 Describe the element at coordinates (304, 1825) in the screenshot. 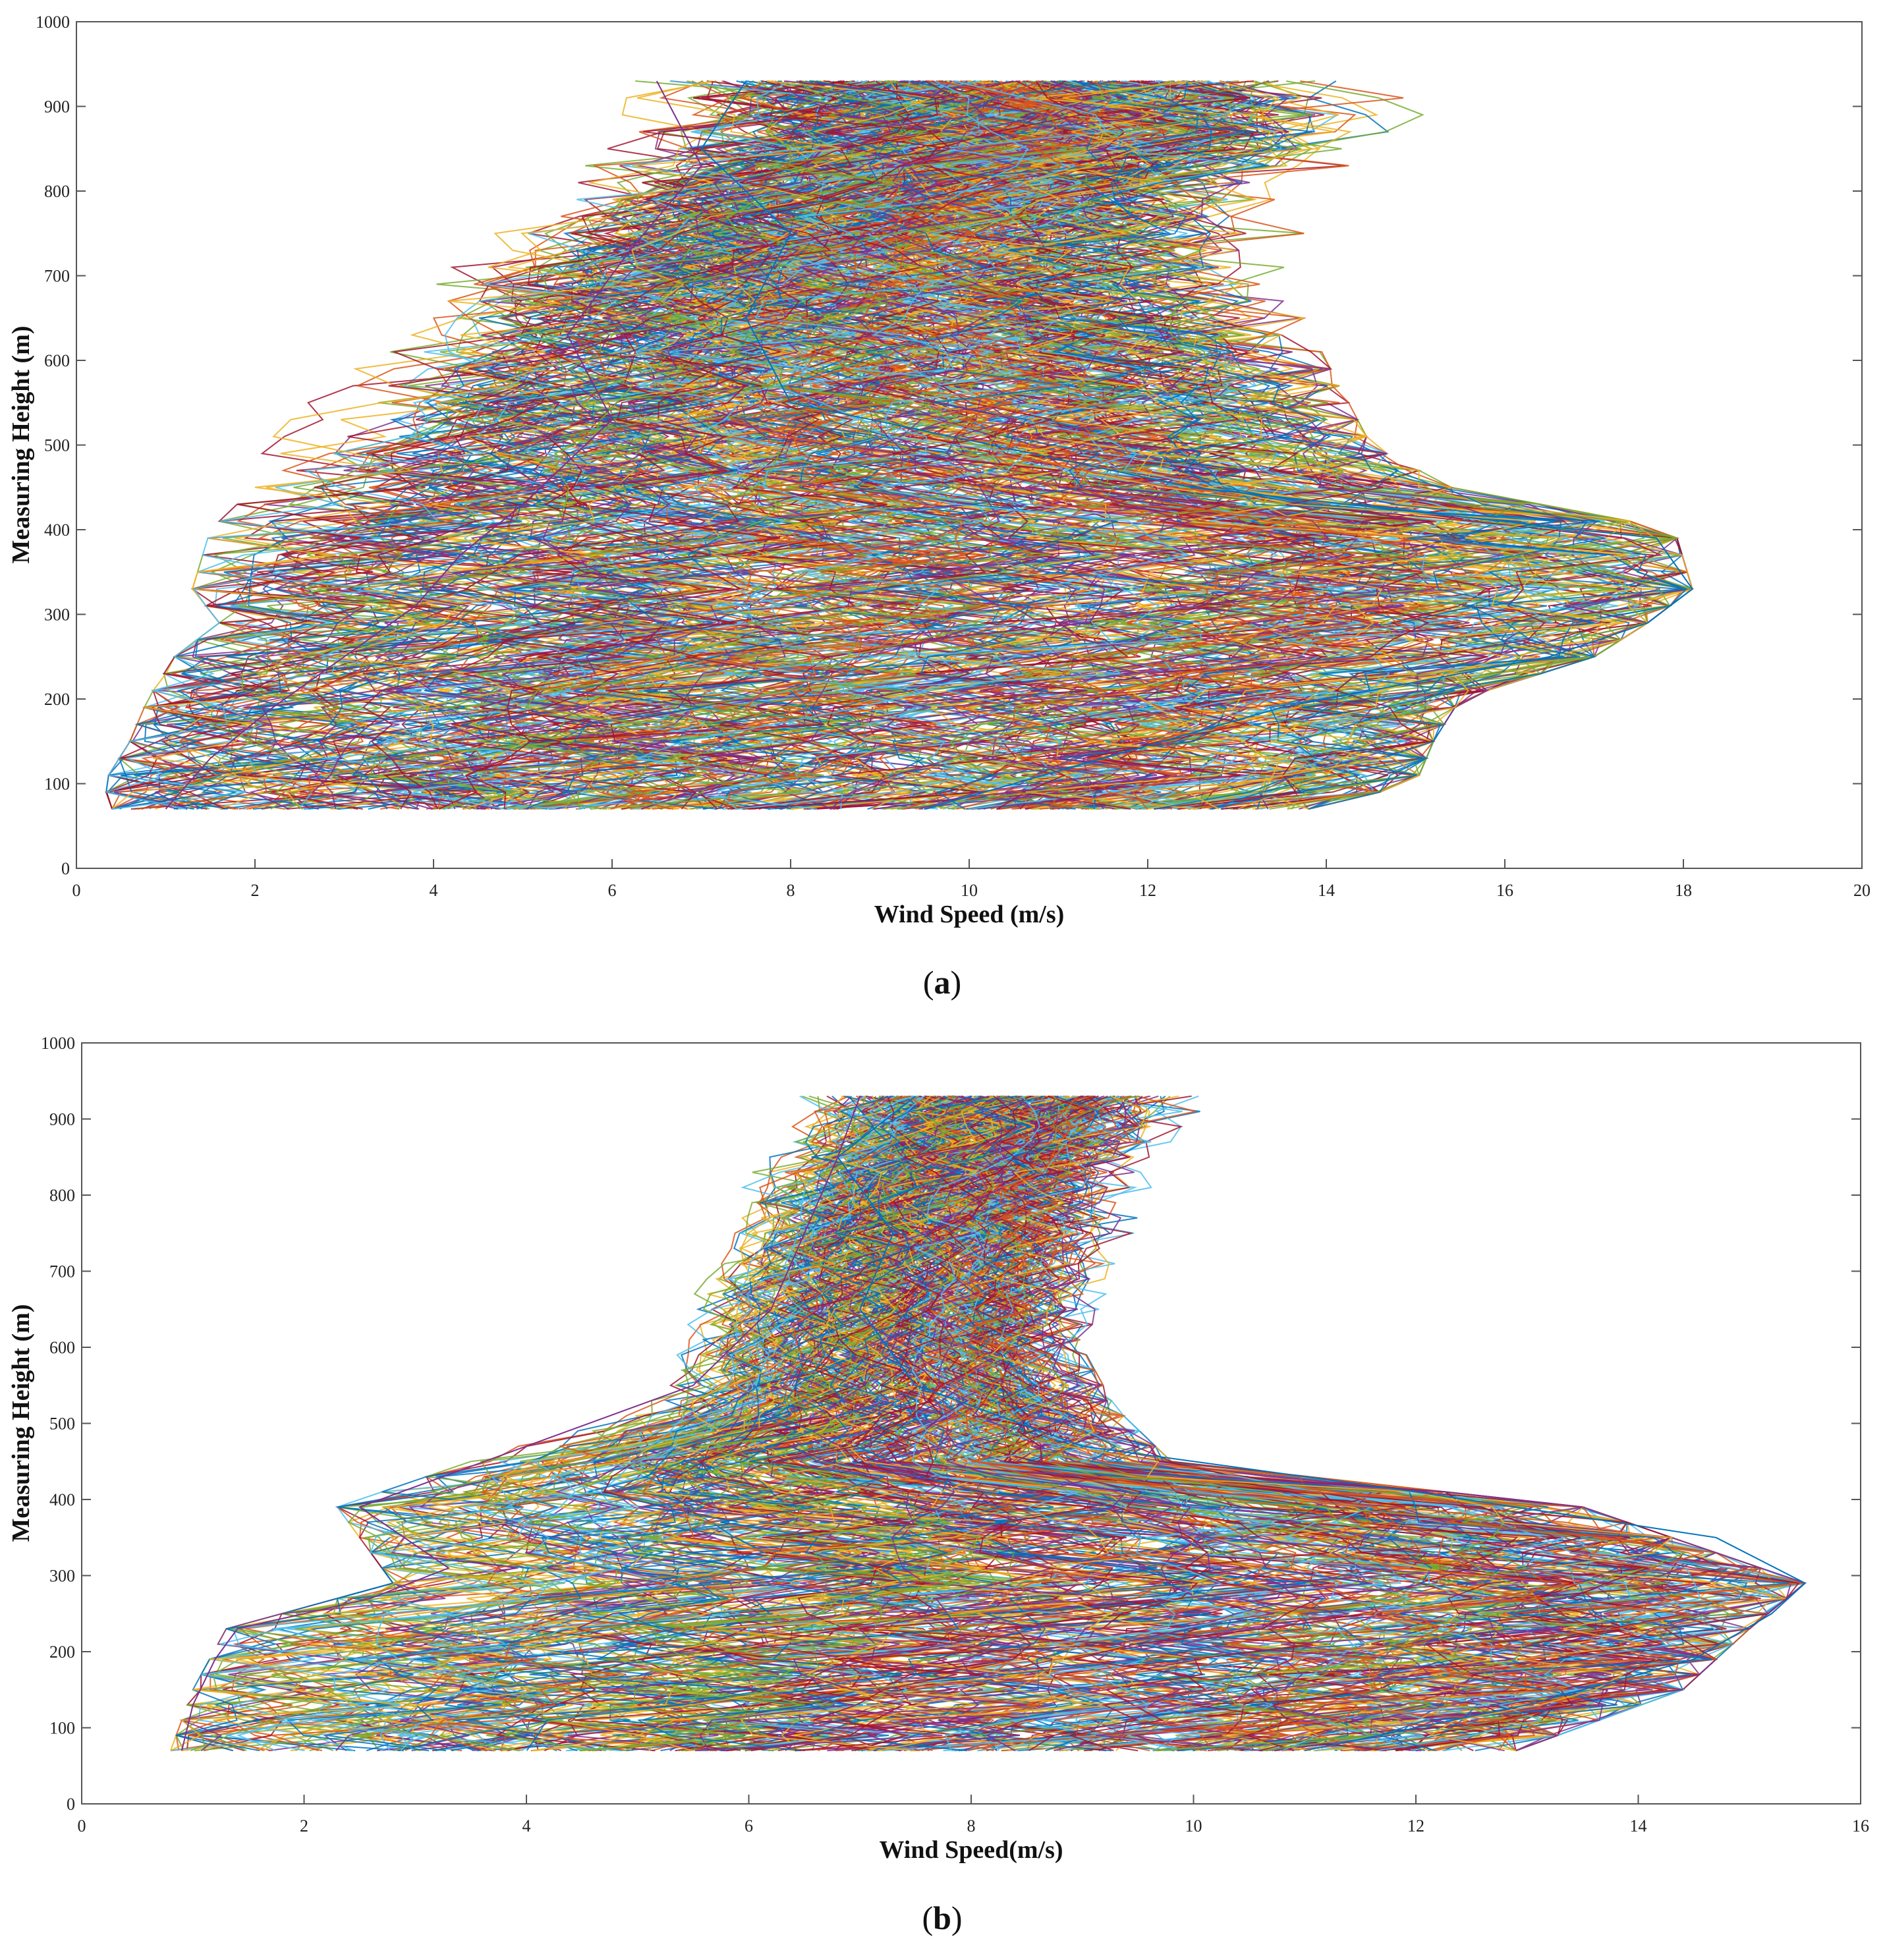

I see `x-tick-label: 2` at that location.